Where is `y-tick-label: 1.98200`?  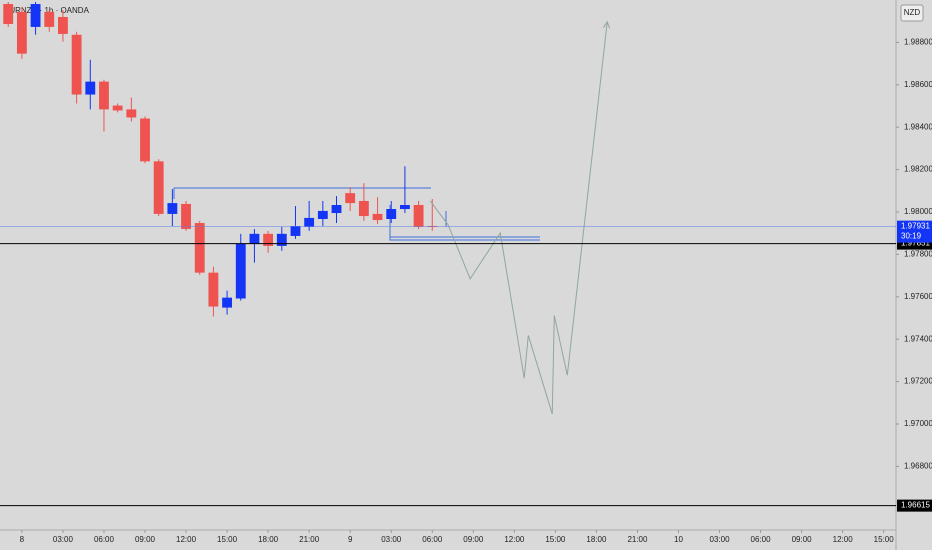 y-tick-label: 1.98200 is located at coordinates (918, 169).